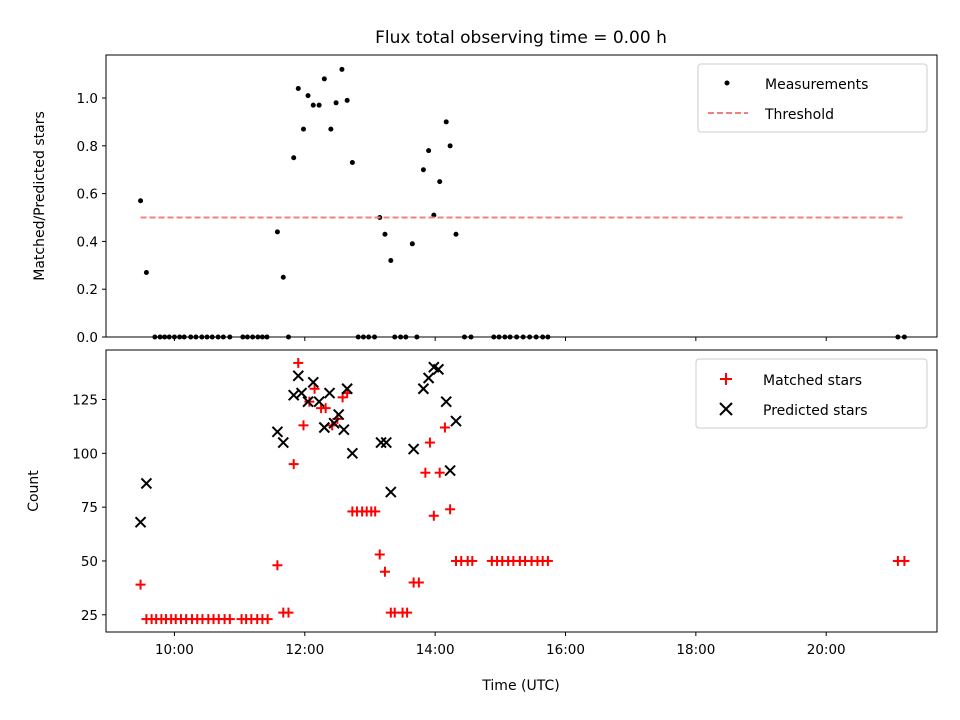 This screenshot has height=720, width=960. I want to click on top-y-axis-label: Matched/Predicted stars, so click(40, 196).